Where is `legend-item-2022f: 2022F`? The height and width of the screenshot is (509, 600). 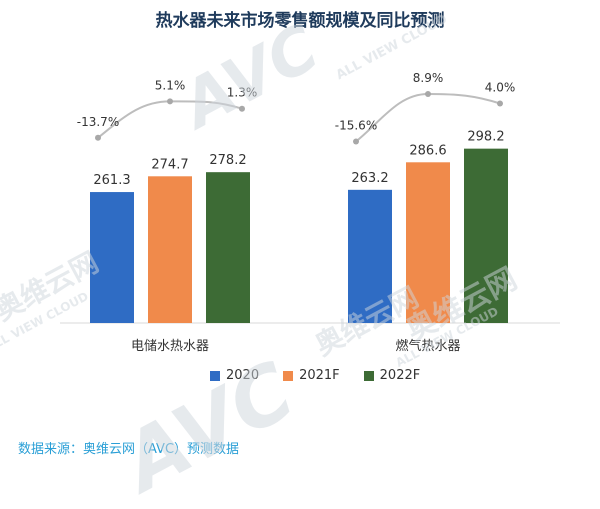
legend-item-2022f: 2022F is located at coordinates (392, 375).